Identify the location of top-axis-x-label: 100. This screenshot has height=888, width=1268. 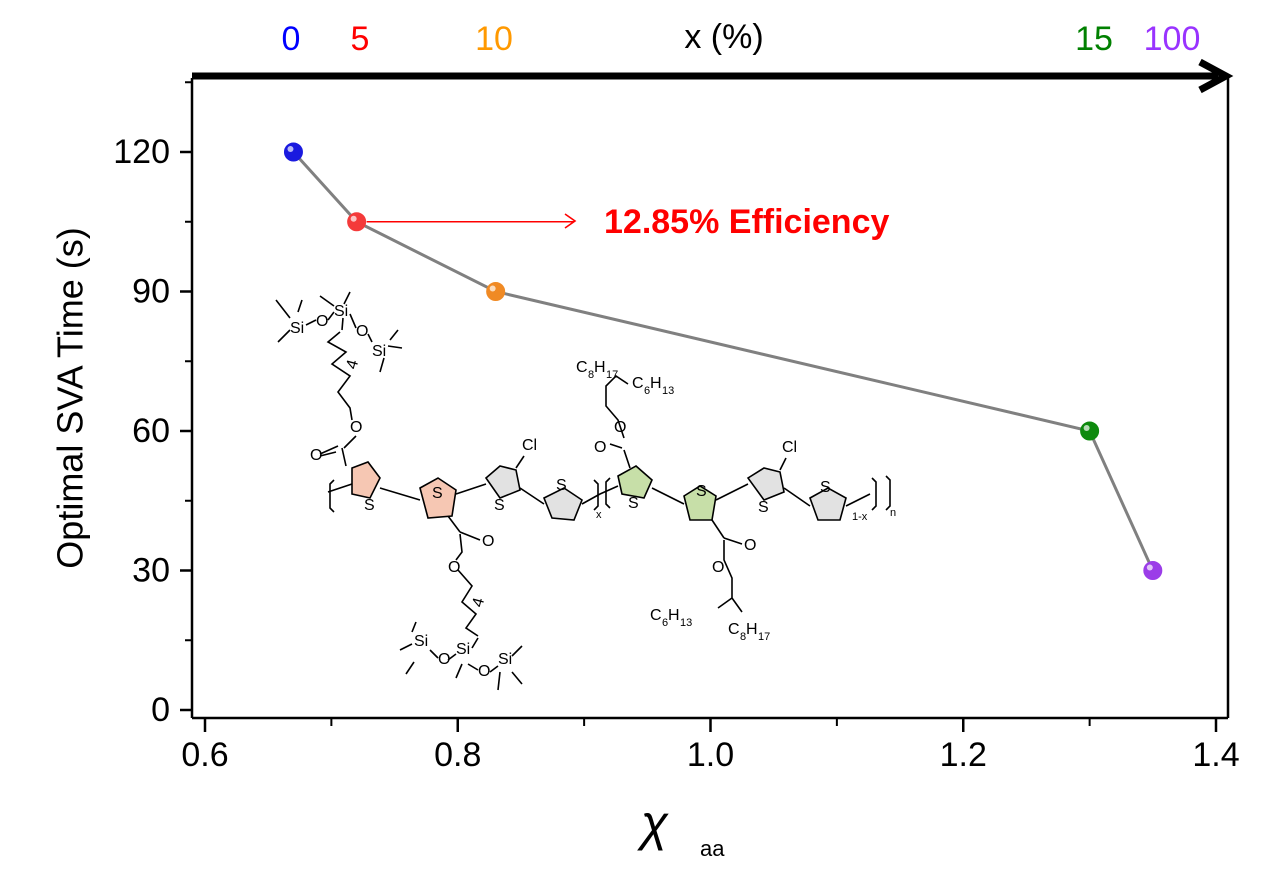
(1172, 39).